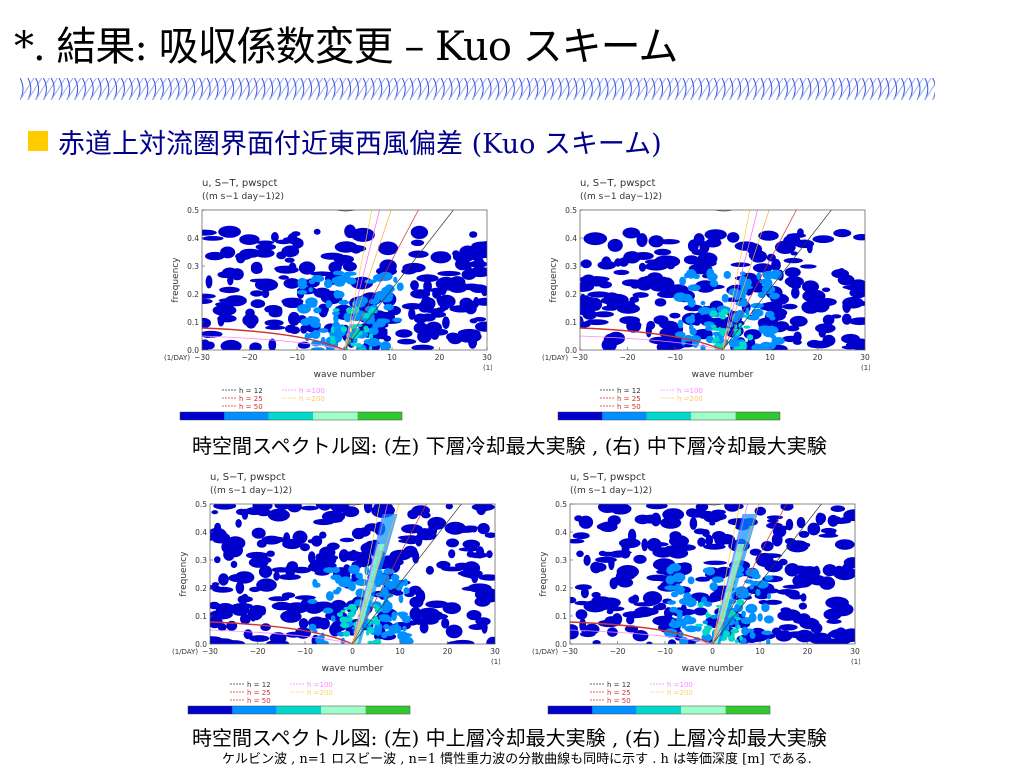 Image resolution: width=1024 pixels, height=768 pixels. I want to click on caption-bottom: 時空間スペクトル図: (左) 中上層冷却最大実験 , (右) 上層冷却最大実験, so click(509, 738).